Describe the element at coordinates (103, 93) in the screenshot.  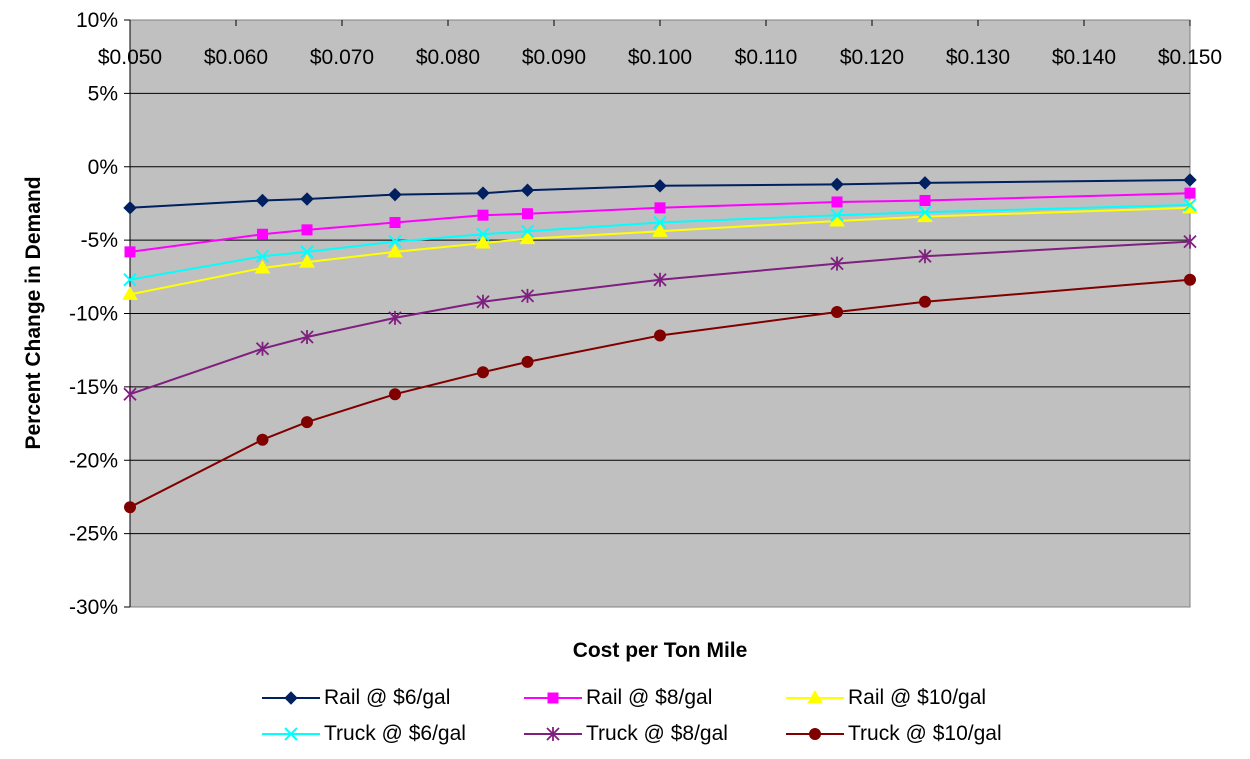
I see `y-tick-label: 5%` at that location.